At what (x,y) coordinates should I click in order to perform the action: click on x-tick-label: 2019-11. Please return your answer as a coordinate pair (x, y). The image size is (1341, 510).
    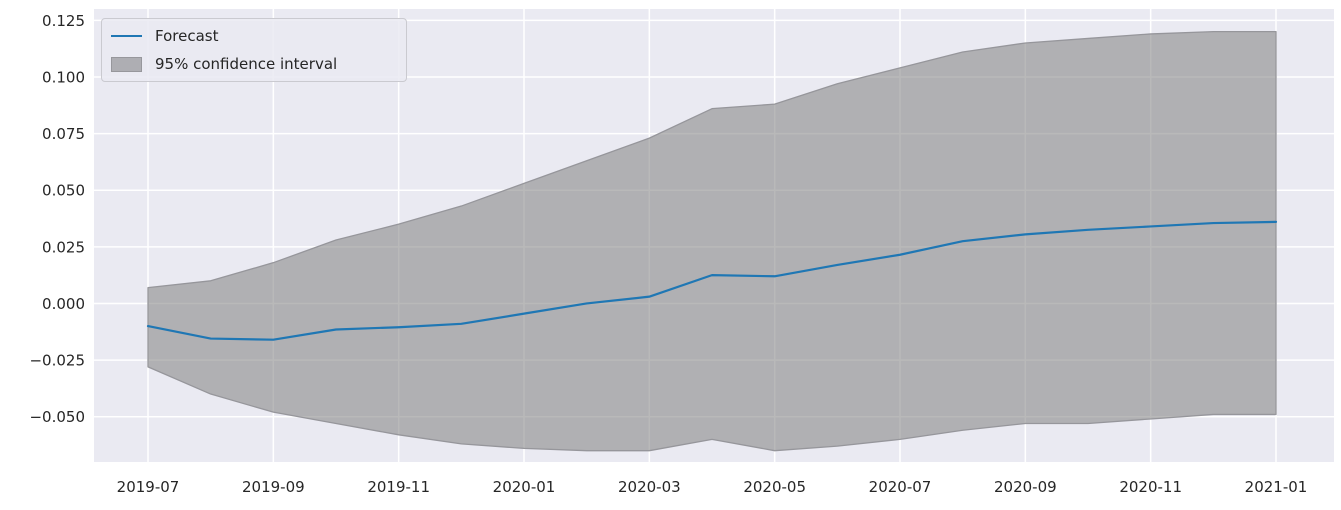
    Looking at the image, I should click on (398, 487).